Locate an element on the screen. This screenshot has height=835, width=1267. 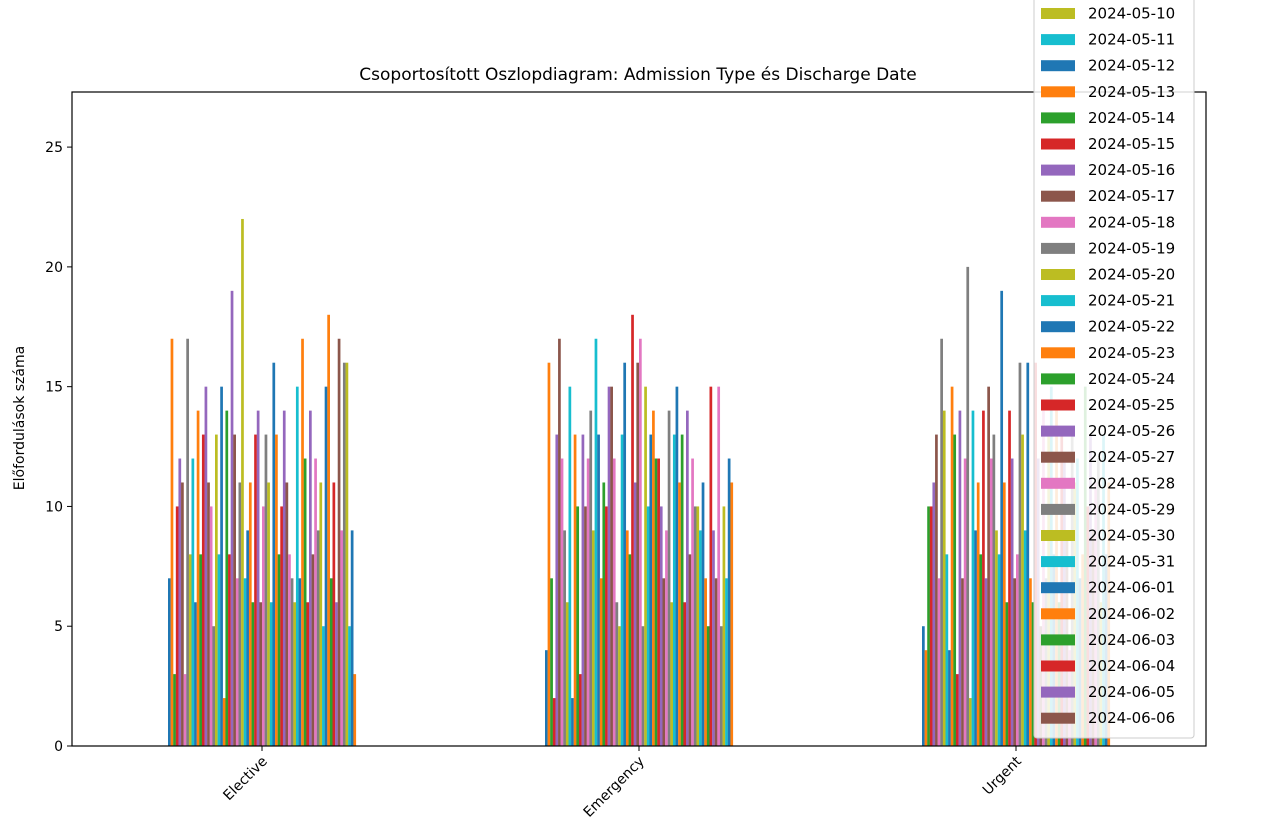
legend-label: 2024-05-18 is located at coordinates (1131, 222).